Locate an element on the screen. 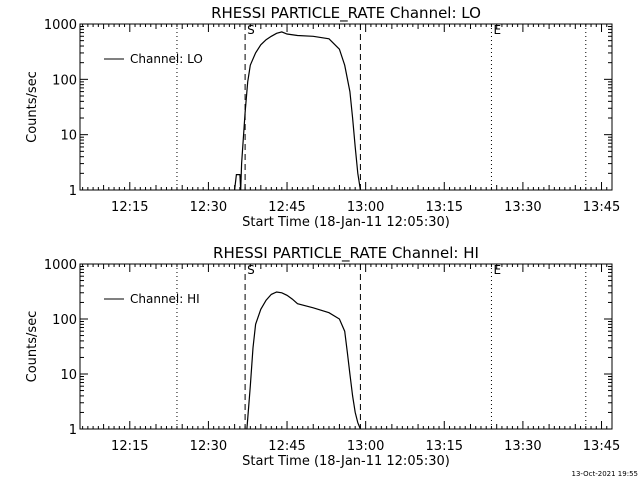  legend-label: Channel: LO is located at coordinates (166, 59).